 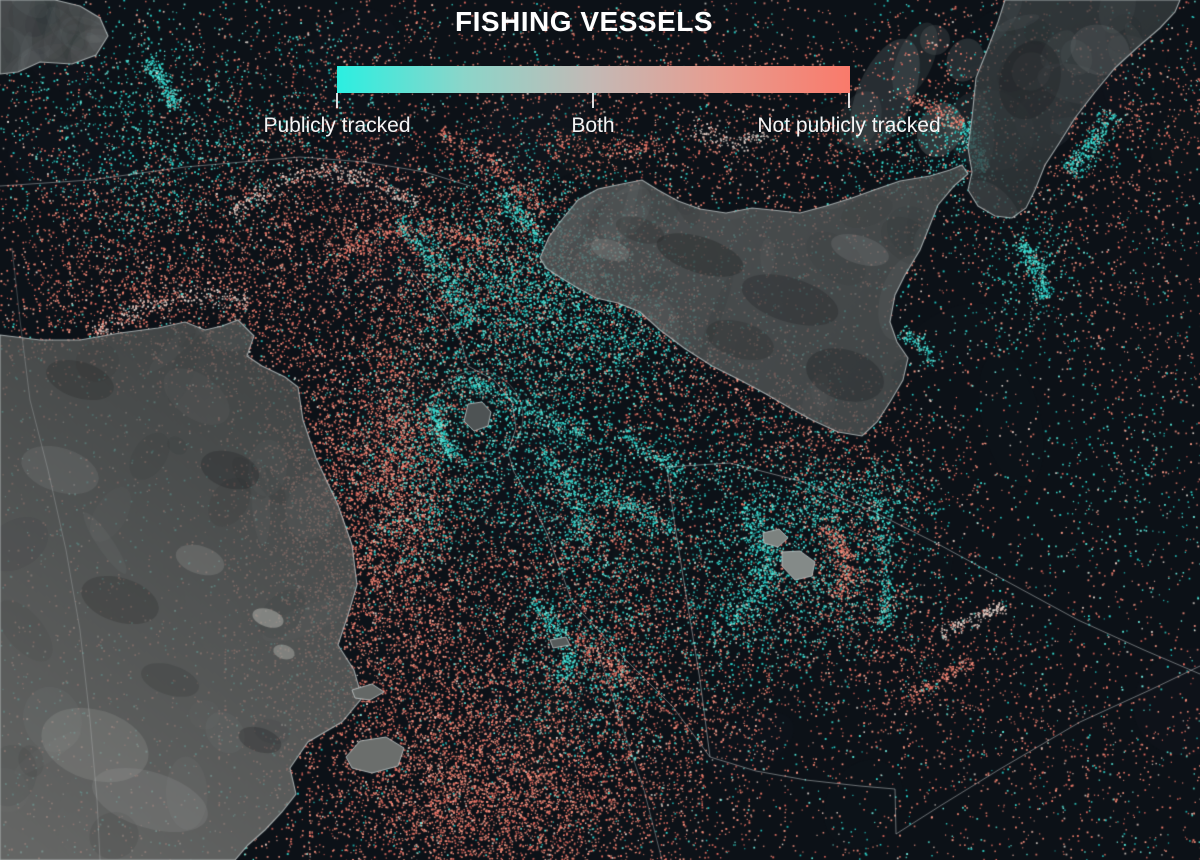 What do you see at coordinates (593, 79) in the screenshot?
I see `legend-gradient-bar` at bounding box center [593, 79].